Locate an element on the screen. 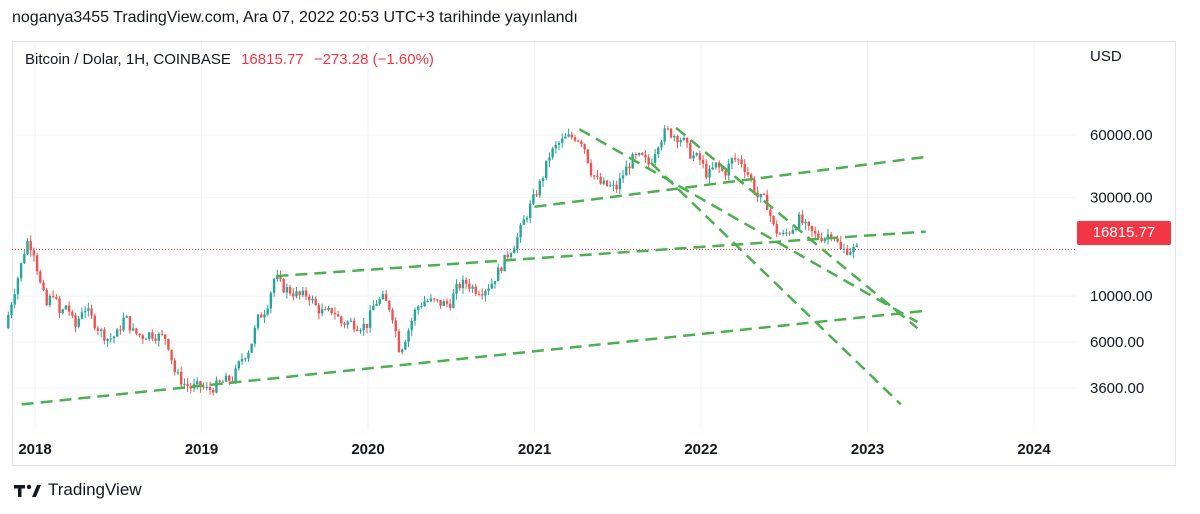 This screenshot has height=514, width=1200. footer-brand: TradingView is located at coordinates (78, 490).